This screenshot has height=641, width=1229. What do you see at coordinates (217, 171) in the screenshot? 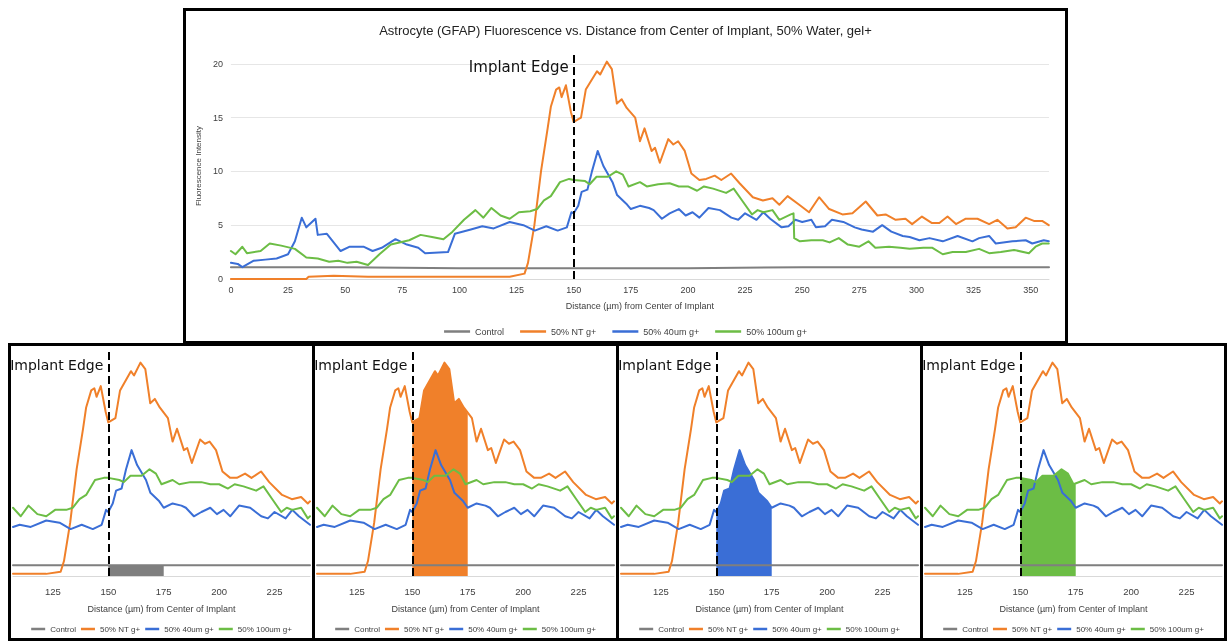
I see `y-tick-label: 10` at bounding box center [217, 171].